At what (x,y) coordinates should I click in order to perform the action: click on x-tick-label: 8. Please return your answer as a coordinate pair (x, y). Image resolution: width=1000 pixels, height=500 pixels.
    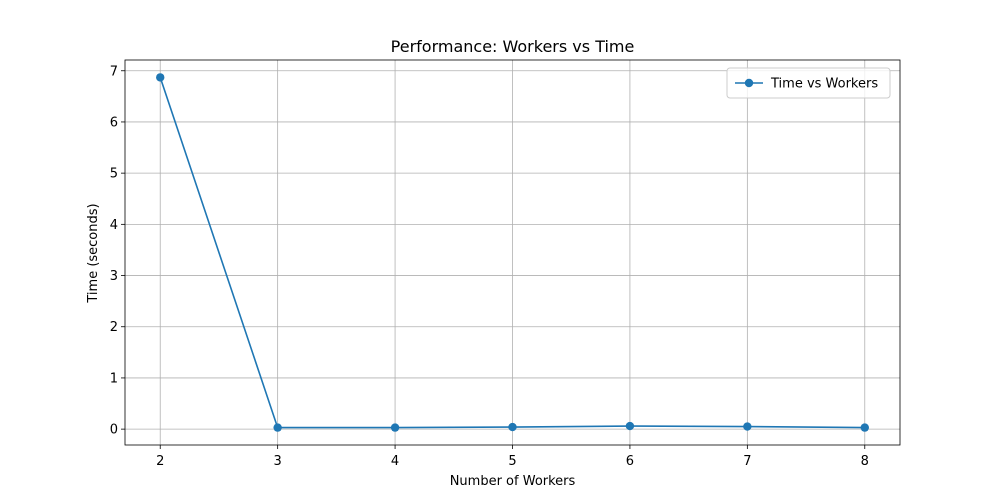
    Looking at the image, I should click on (865, 461).